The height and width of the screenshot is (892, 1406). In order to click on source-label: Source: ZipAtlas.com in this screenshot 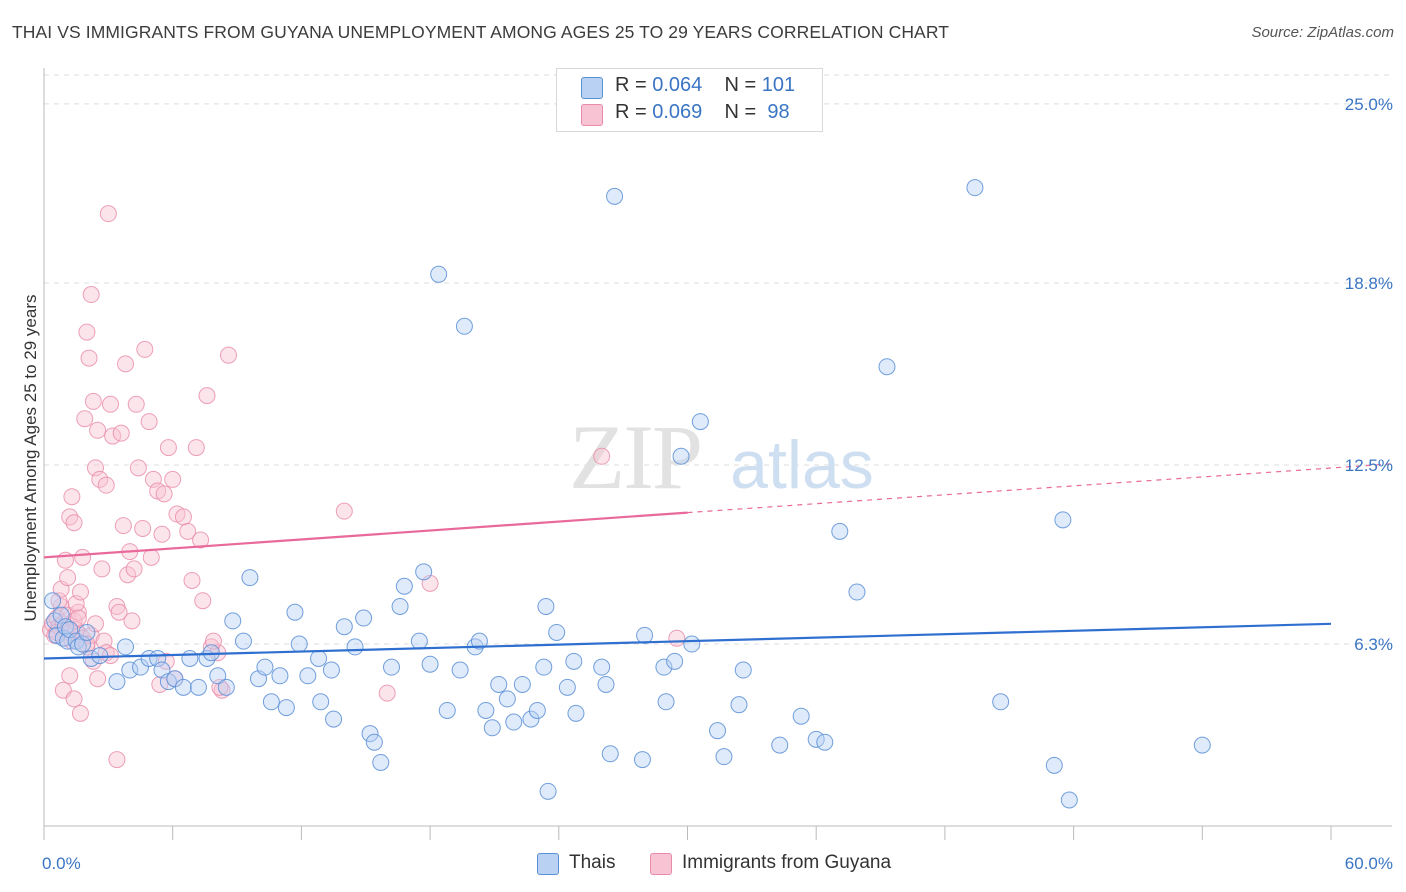, I will do `click(1322, 32)`.